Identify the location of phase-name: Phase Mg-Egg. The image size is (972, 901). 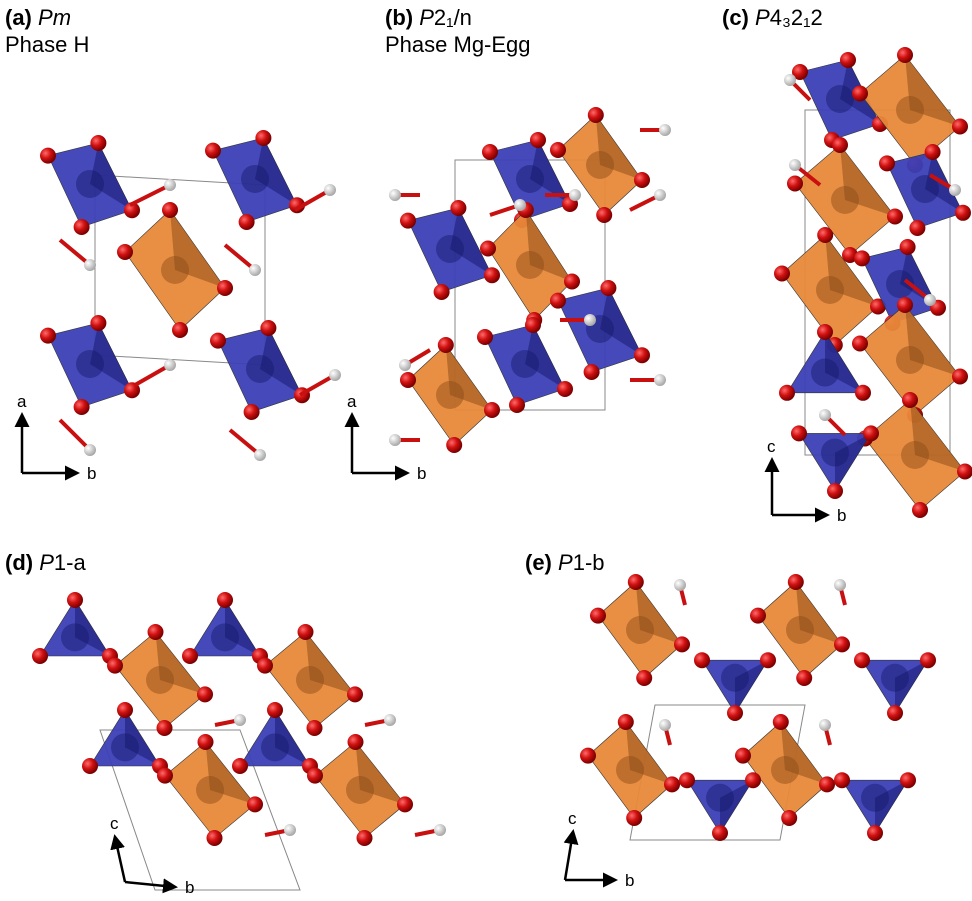
(458, 44).